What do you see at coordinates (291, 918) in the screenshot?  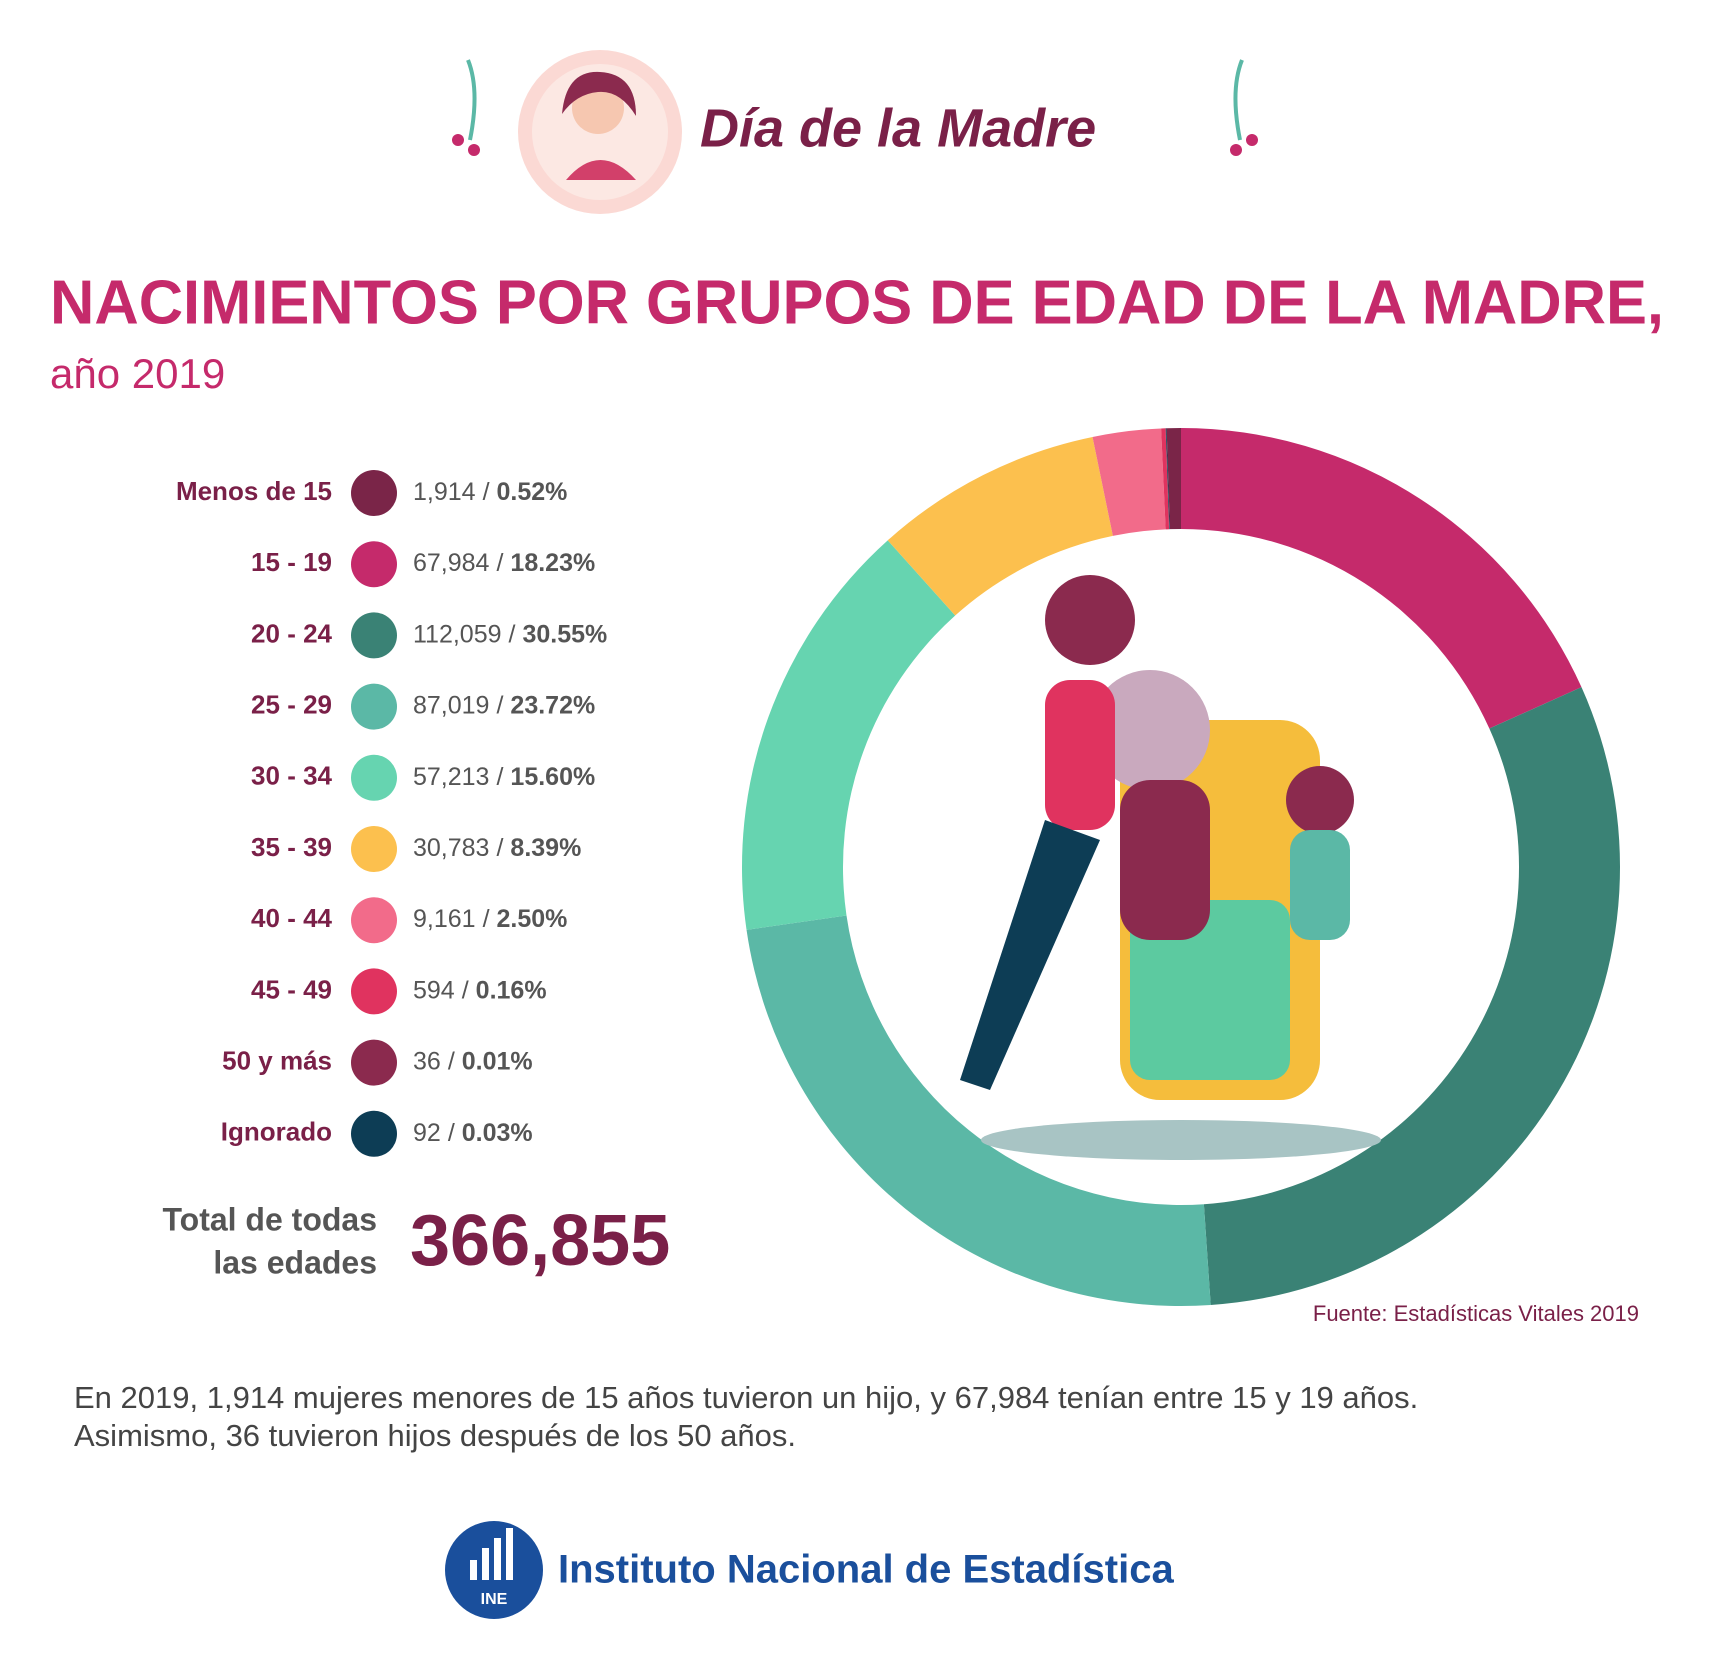 I see `legend-label: 40 - 44` at bounding box center [291, 918].